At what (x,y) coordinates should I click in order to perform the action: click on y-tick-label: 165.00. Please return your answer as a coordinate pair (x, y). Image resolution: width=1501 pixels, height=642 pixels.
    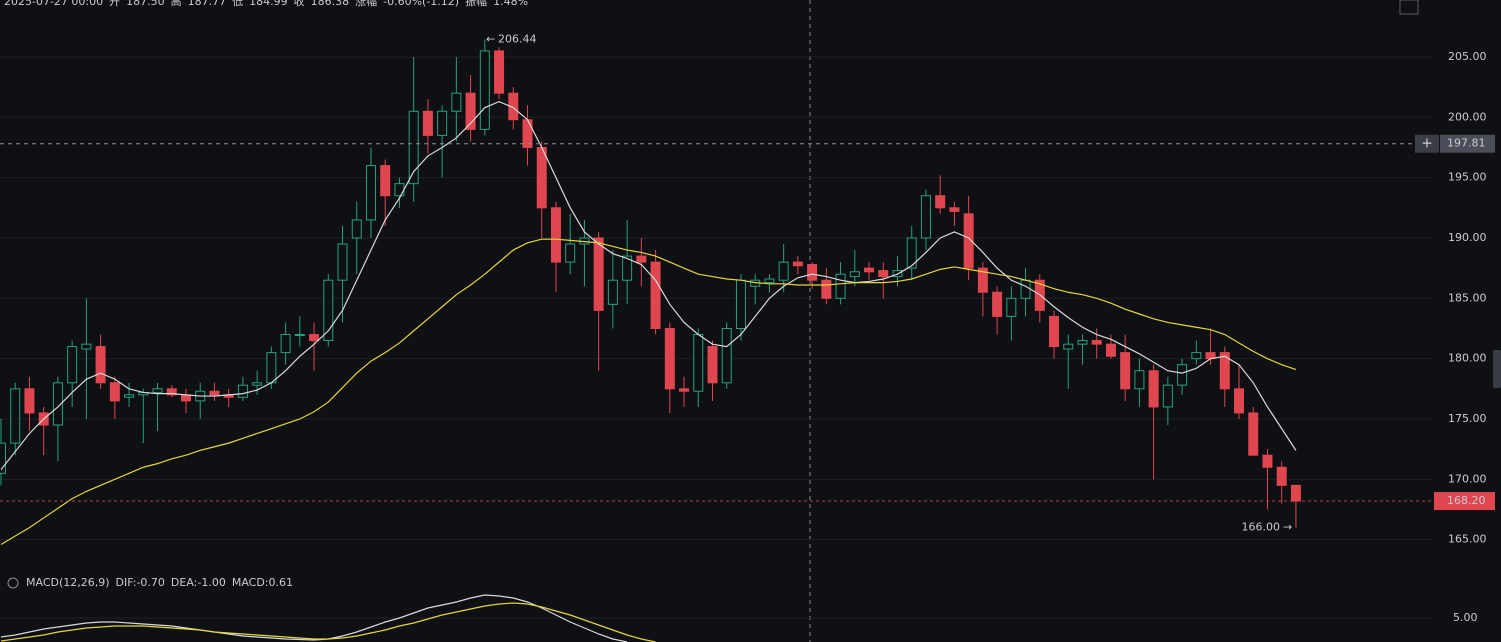
    Looking at the image, I should click on (1467, 539).